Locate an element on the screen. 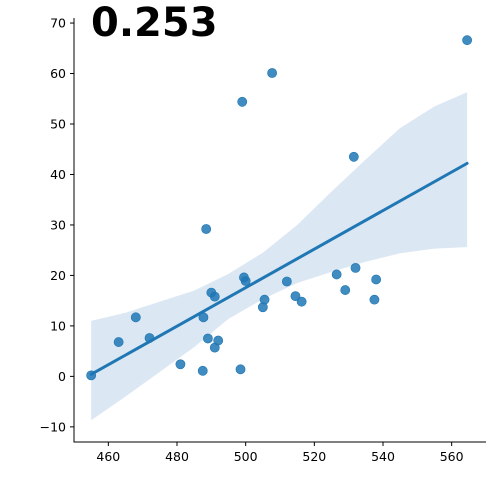 The height and width of the screenshot is (500, 500). y-tick-label: 40 is located at coordinates (58, 174).